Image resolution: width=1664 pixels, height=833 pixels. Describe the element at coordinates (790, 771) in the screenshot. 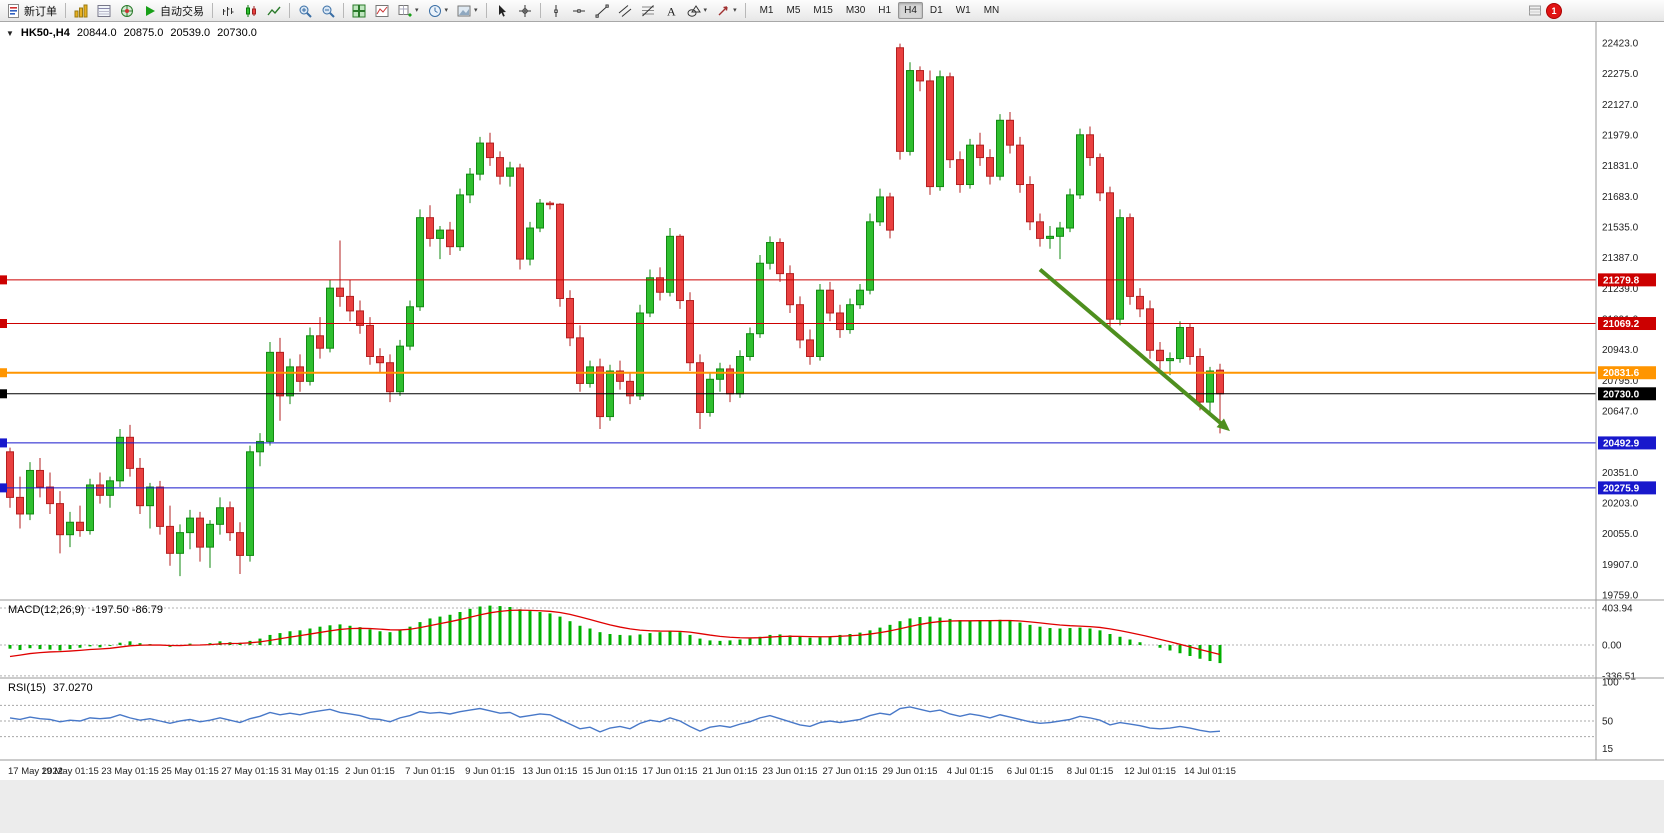

I see `date-axis-label: 23 Jun 01:15` at that location.